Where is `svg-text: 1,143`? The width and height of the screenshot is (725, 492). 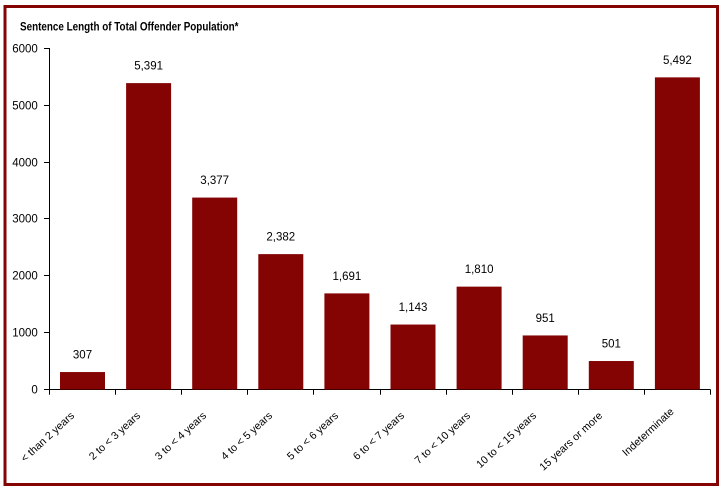 svg-text: 1,143 is located at coordinates (413, 308).